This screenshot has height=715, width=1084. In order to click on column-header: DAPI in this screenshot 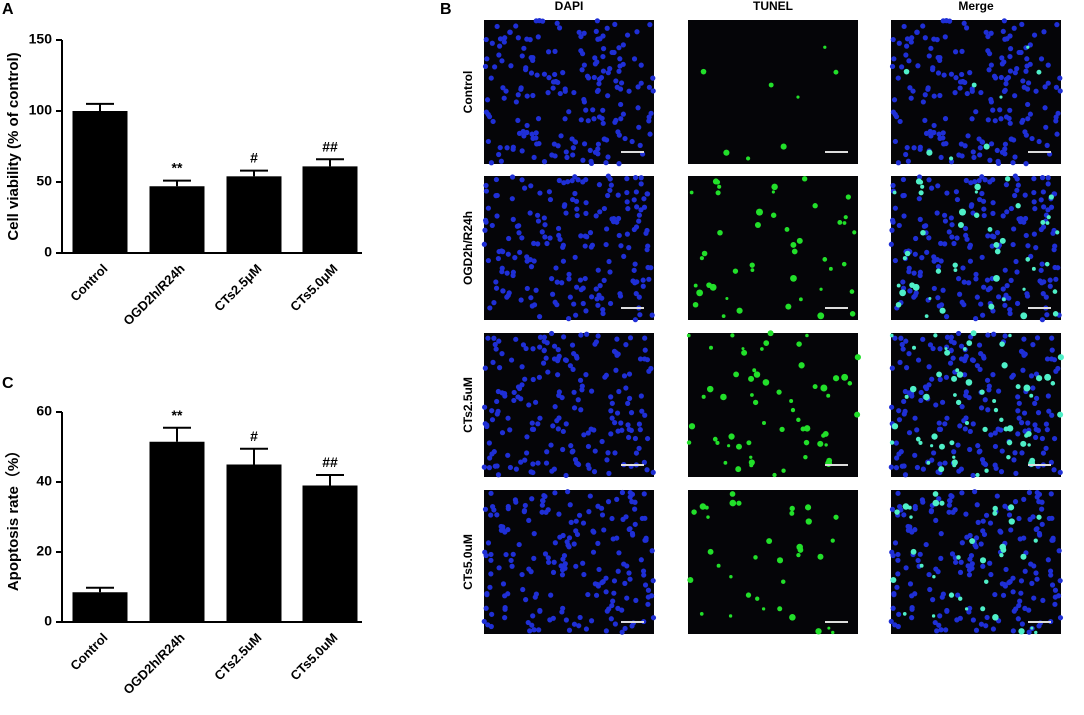, I will do `click(569, 6)`.